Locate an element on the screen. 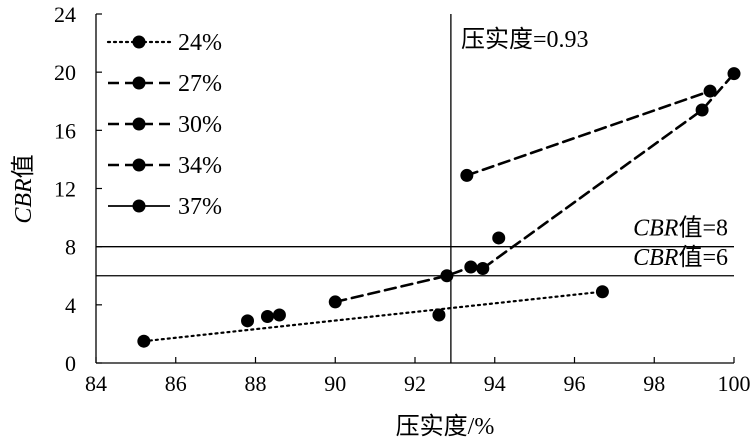  y-axis-title-italic: CBR is located at coordinates (24, 201).